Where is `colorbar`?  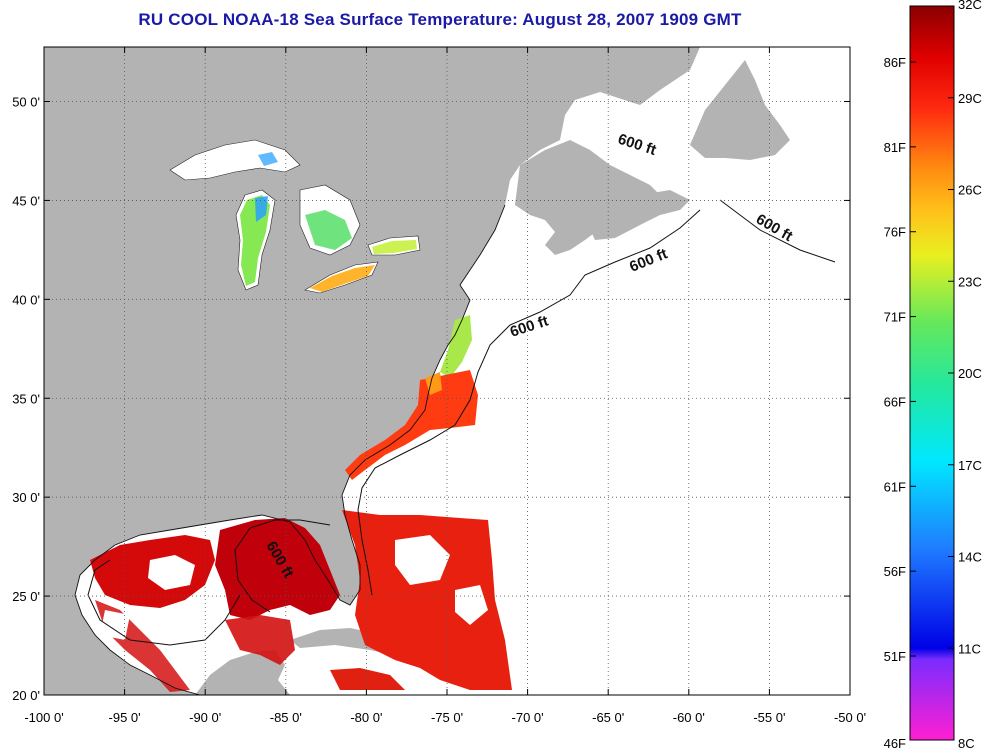 colorbar is located at coordinates (932, 373).